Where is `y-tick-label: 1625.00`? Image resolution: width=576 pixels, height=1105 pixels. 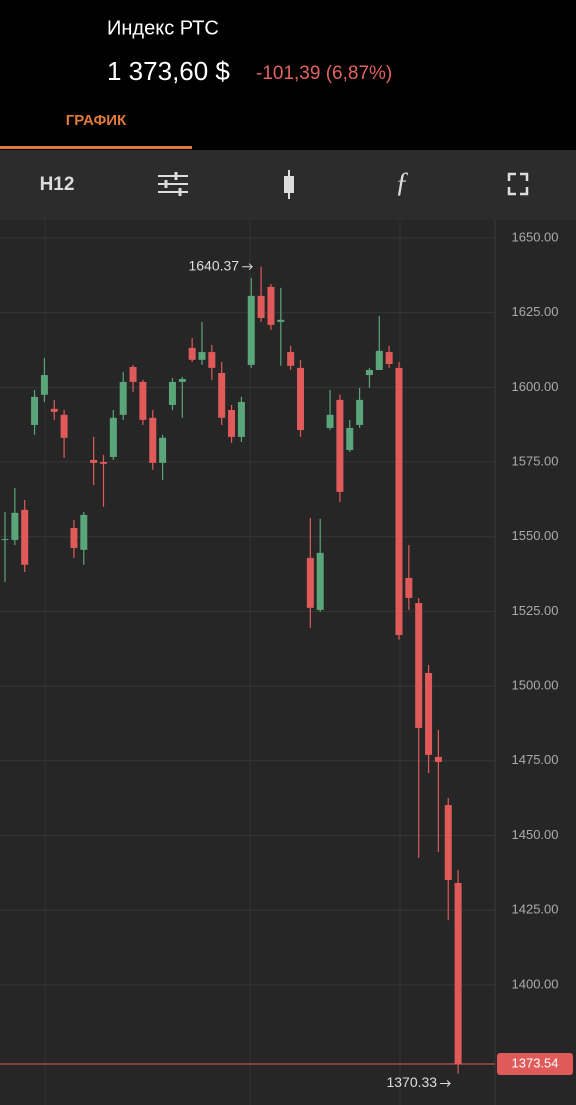 y-tick-label: 1625.00 is located at coordinates (535, 311).